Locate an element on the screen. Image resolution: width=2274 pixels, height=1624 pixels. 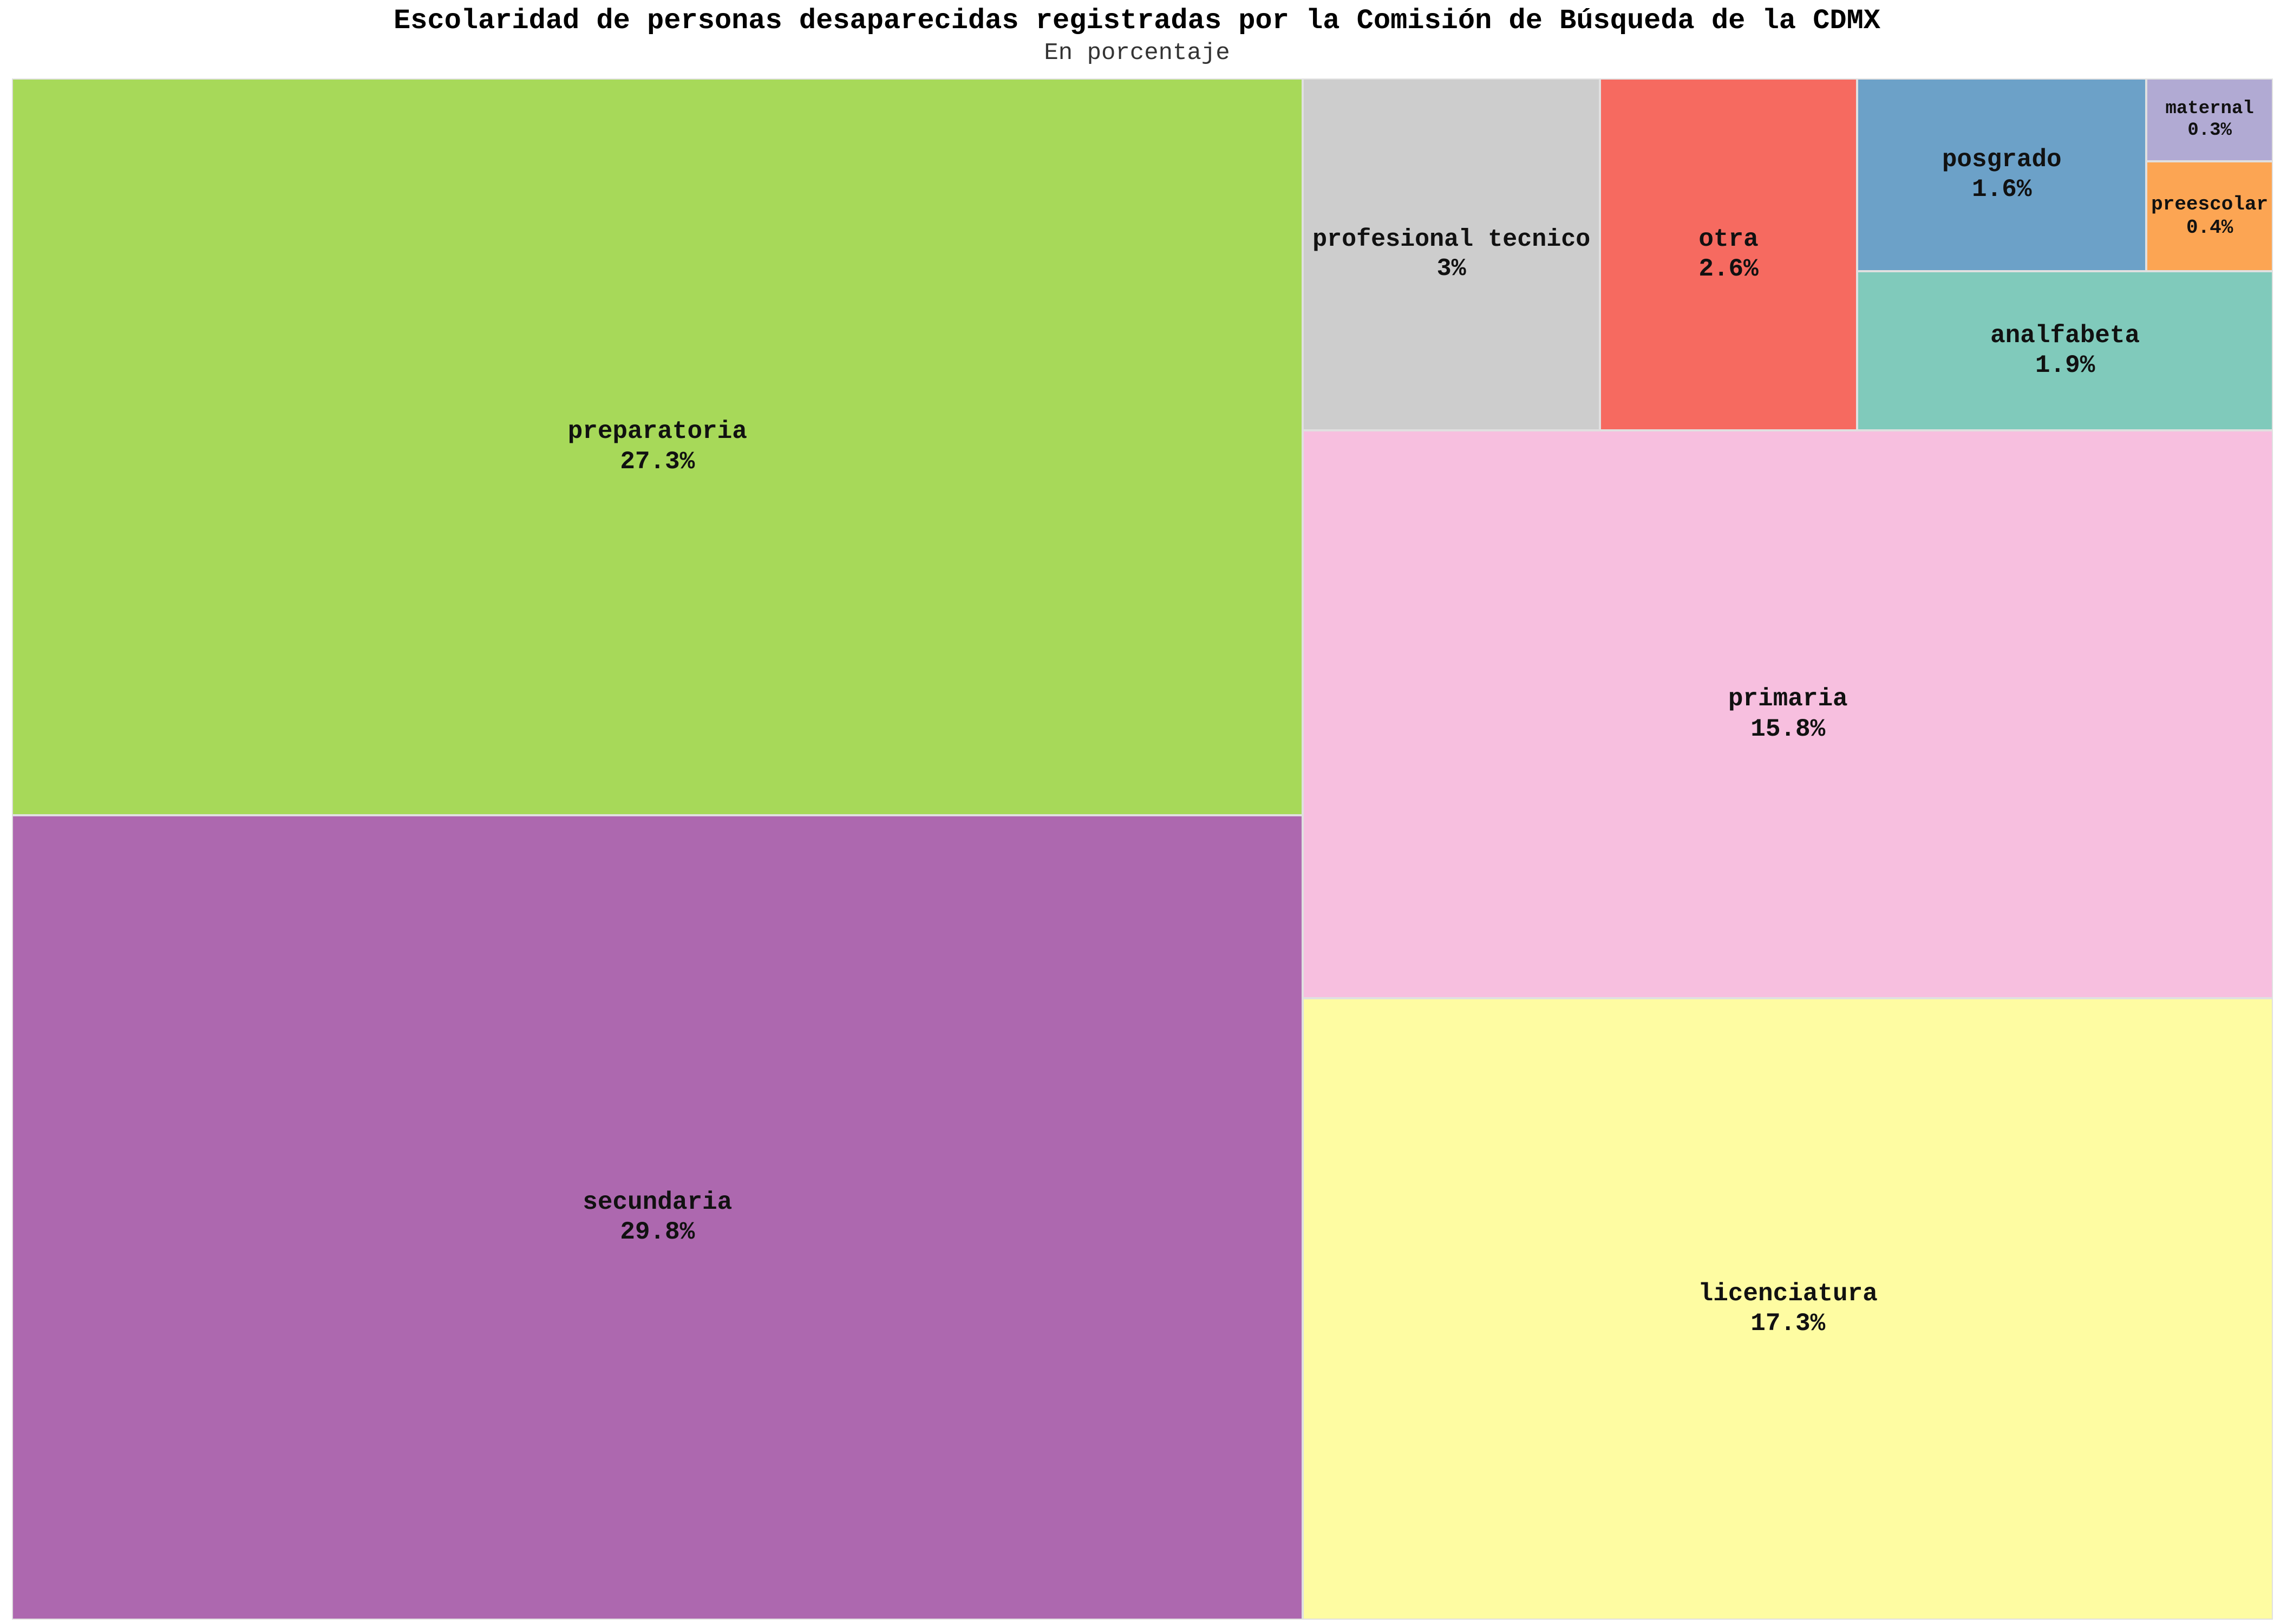
tile-label: secundaria is located at coordinates (658, 1202).